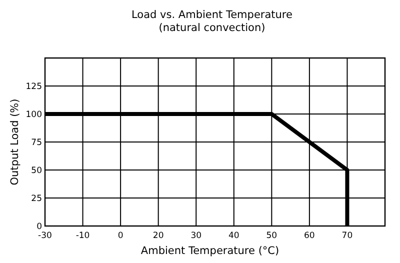  What do you see at coordinates (36, 199) in the screenshot?
I see `y-tick-label: 25` at bounding box center [36, 199].